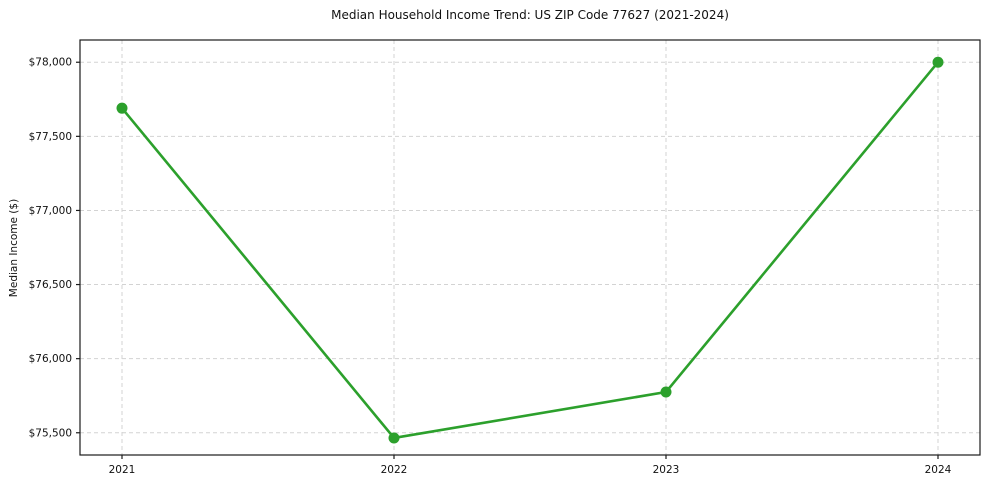  I want to click on y-tick-label: $76,500, so click(50, 285).